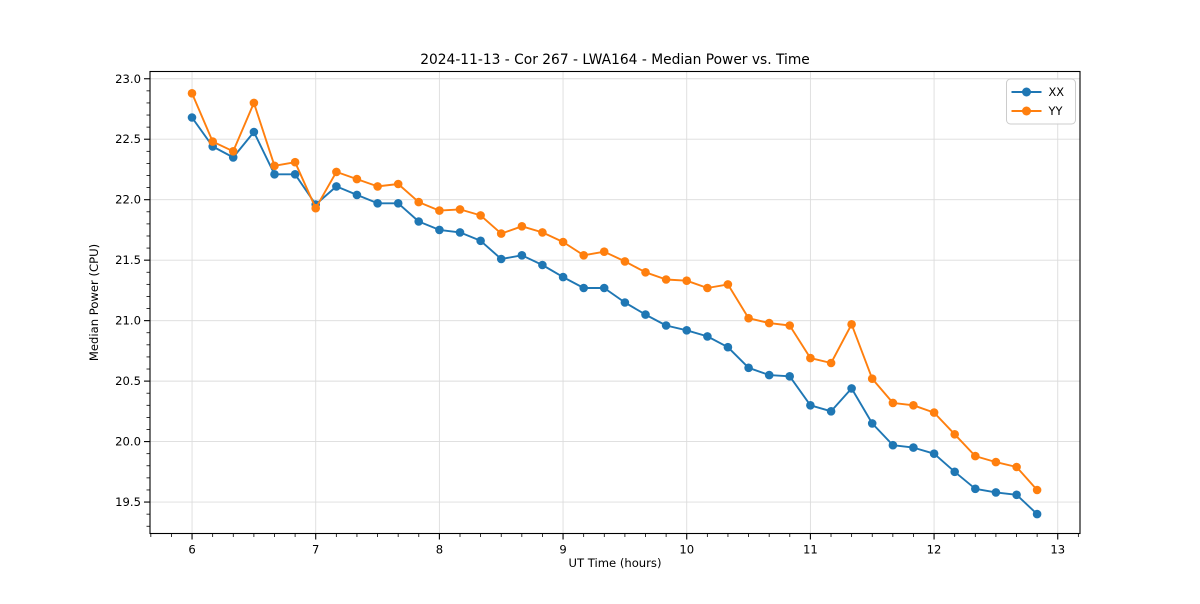 The height and width of the screenshot is (604, 1200). What do you see at coordinates (128, 139) in the screenshot?
I see `y-tick-label: 22.5` at bounding box center [128, 139].